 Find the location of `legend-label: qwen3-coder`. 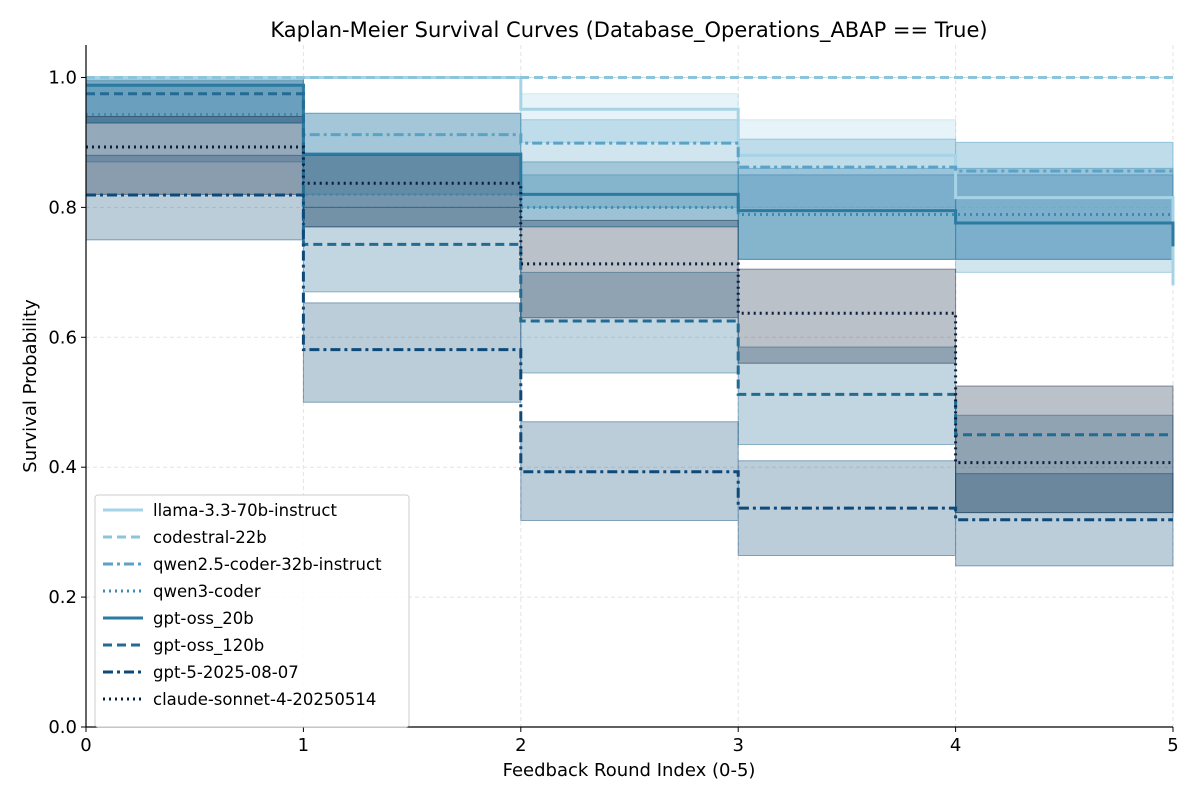

legend-label: qwen3-coder is located at coordinates (207, 591).